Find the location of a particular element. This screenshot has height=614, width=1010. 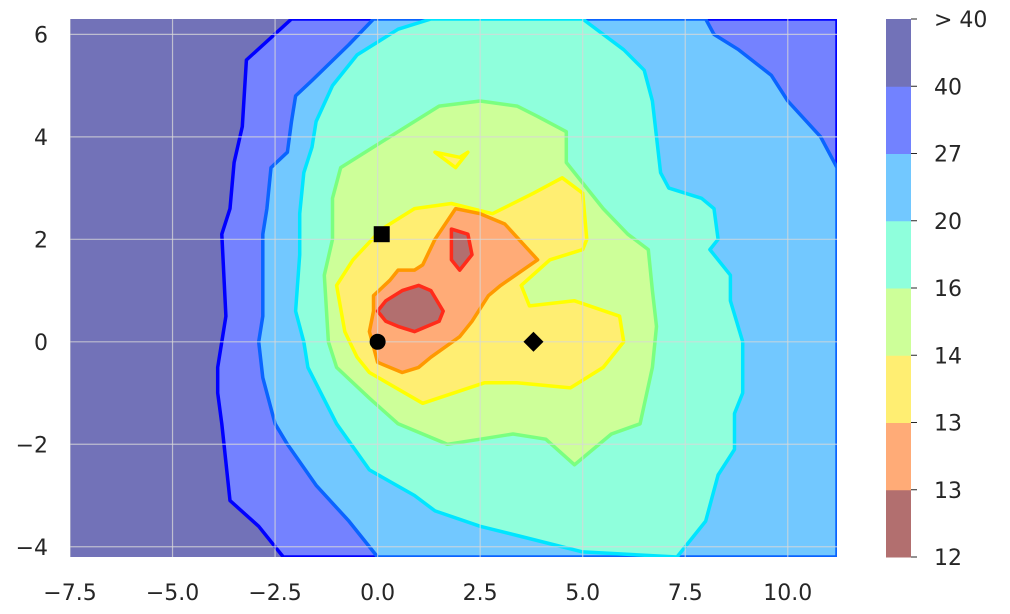

colorbar-label: 14 is located at coordinates (948, 356).